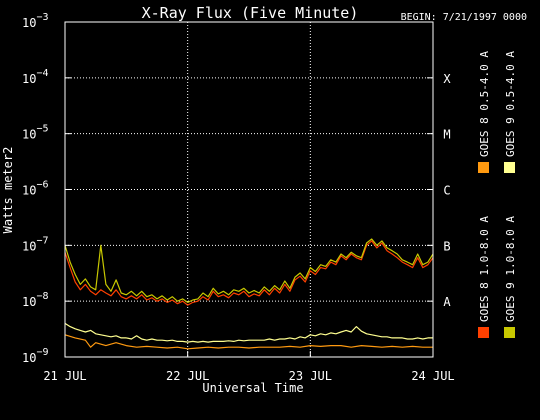 This screenshot has height=420, width=540. I want to click on flare-class-label: A, so click(447, 302).